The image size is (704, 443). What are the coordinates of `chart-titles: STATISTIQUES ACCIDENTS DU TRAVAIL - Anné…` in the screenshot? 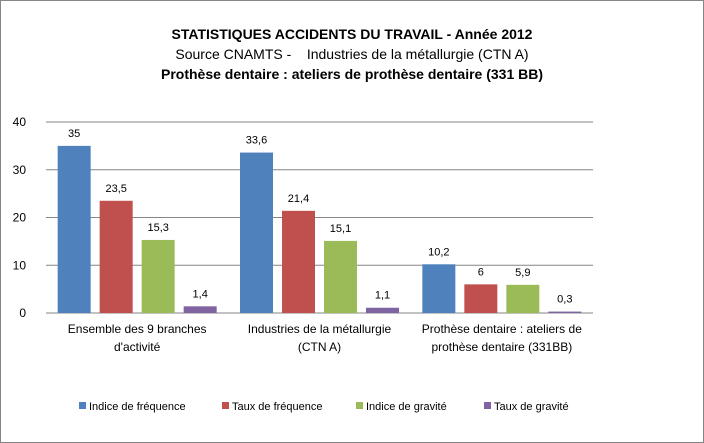 It's located at (352, 54).